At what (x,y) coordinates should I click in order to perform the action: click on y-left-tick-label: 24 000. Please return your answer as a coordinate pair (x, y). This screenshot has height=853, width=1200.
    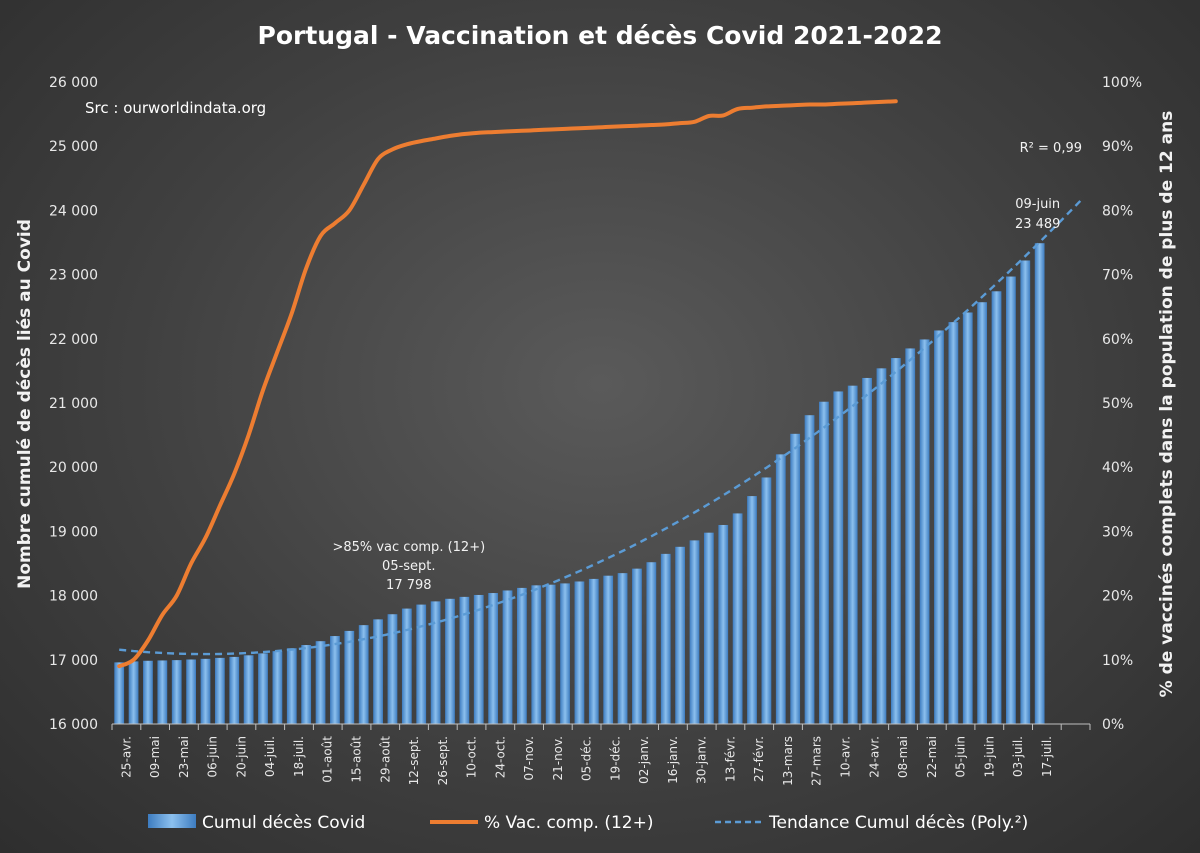
    Looking at the image, I should click on (73, 211).